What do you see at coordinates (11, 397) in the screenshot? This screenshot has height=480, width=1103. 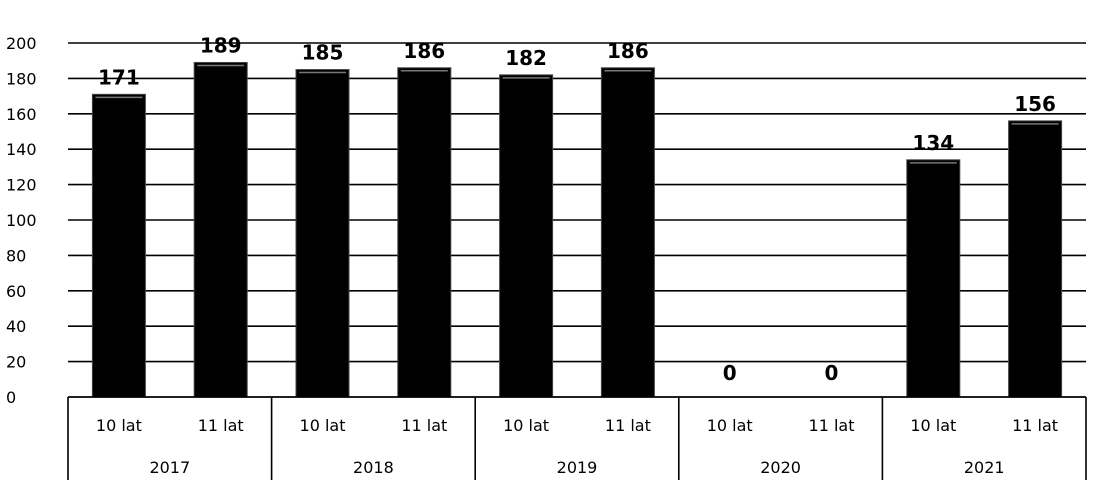 I see `y-tick-label: 0` at bounding box center [11, 397].